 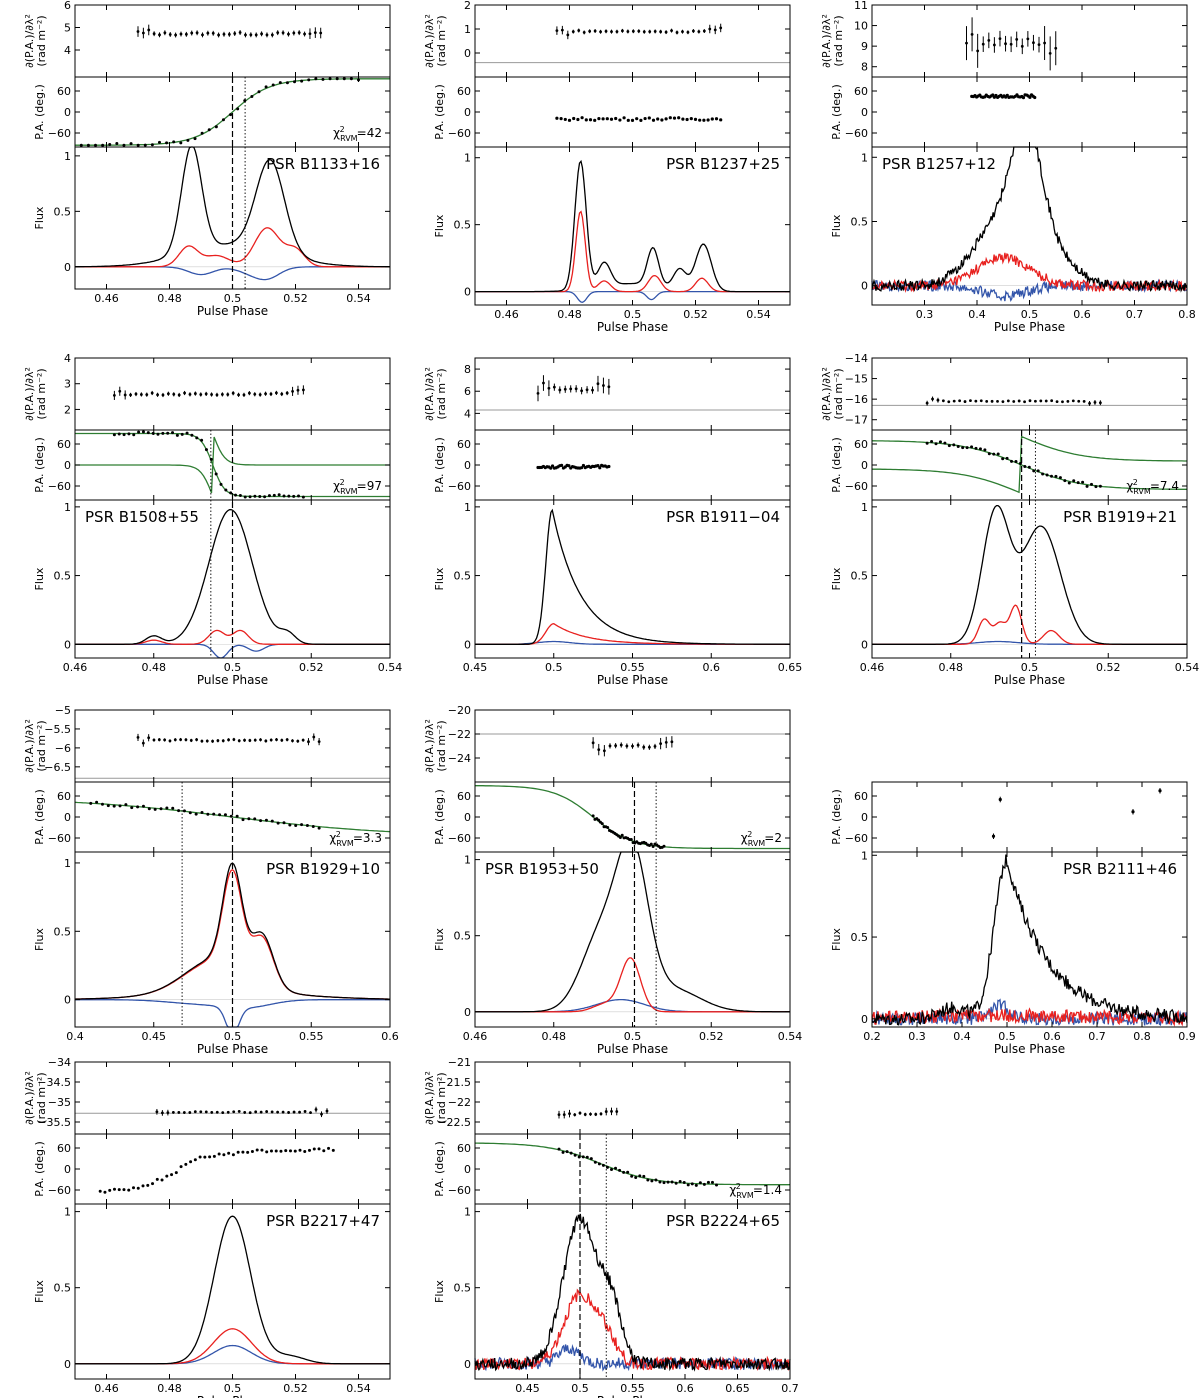 I want to click on pulsar-name: PSR B1953+50, so click(x=542, y=869).